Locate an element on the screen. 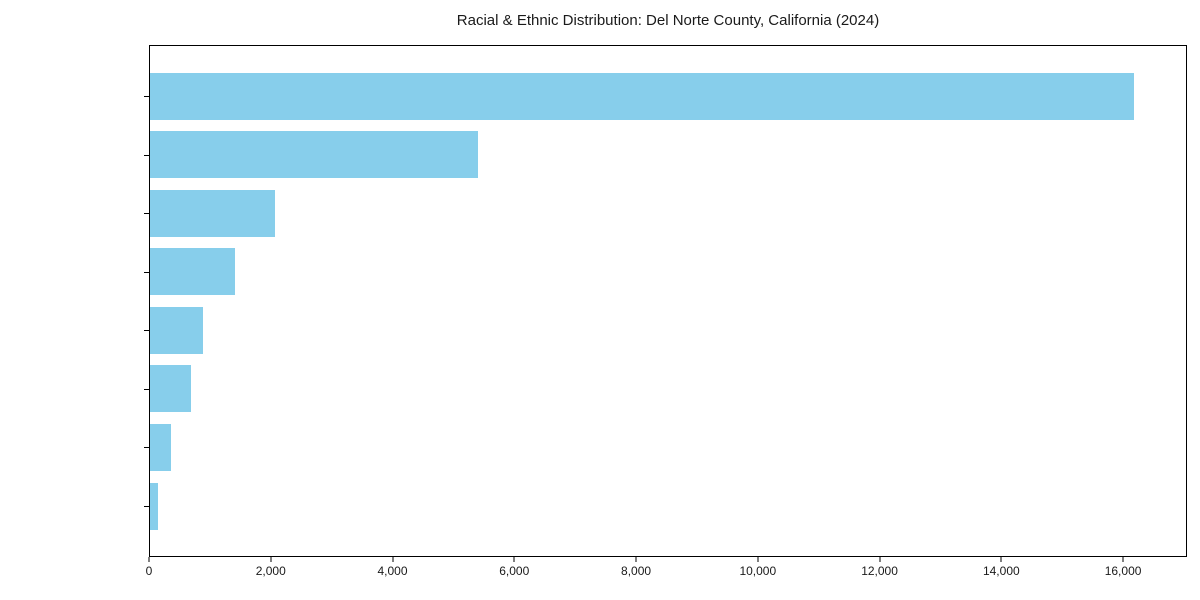 Image resolution: width=1200 pixels, height=600 pixels. x-tick-label: 4,000 is located at coordinates (392, 571).